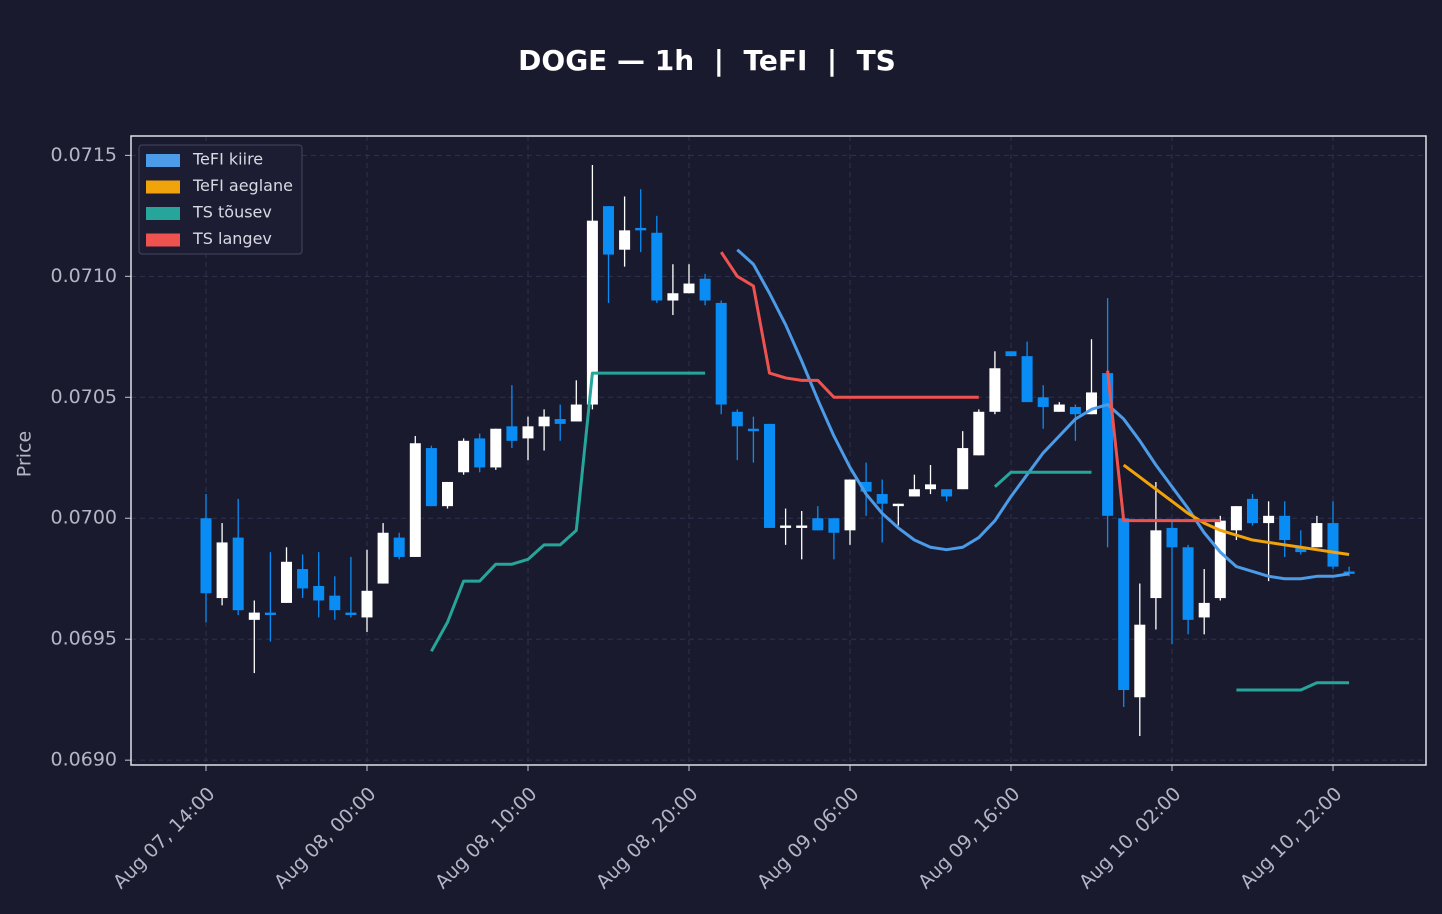 The height and width of the screenshot is (914, 1442). Describe the element at coordinates (242, 185) in the screenshot. I see `legend-label: TeFI aeglane` at that location.